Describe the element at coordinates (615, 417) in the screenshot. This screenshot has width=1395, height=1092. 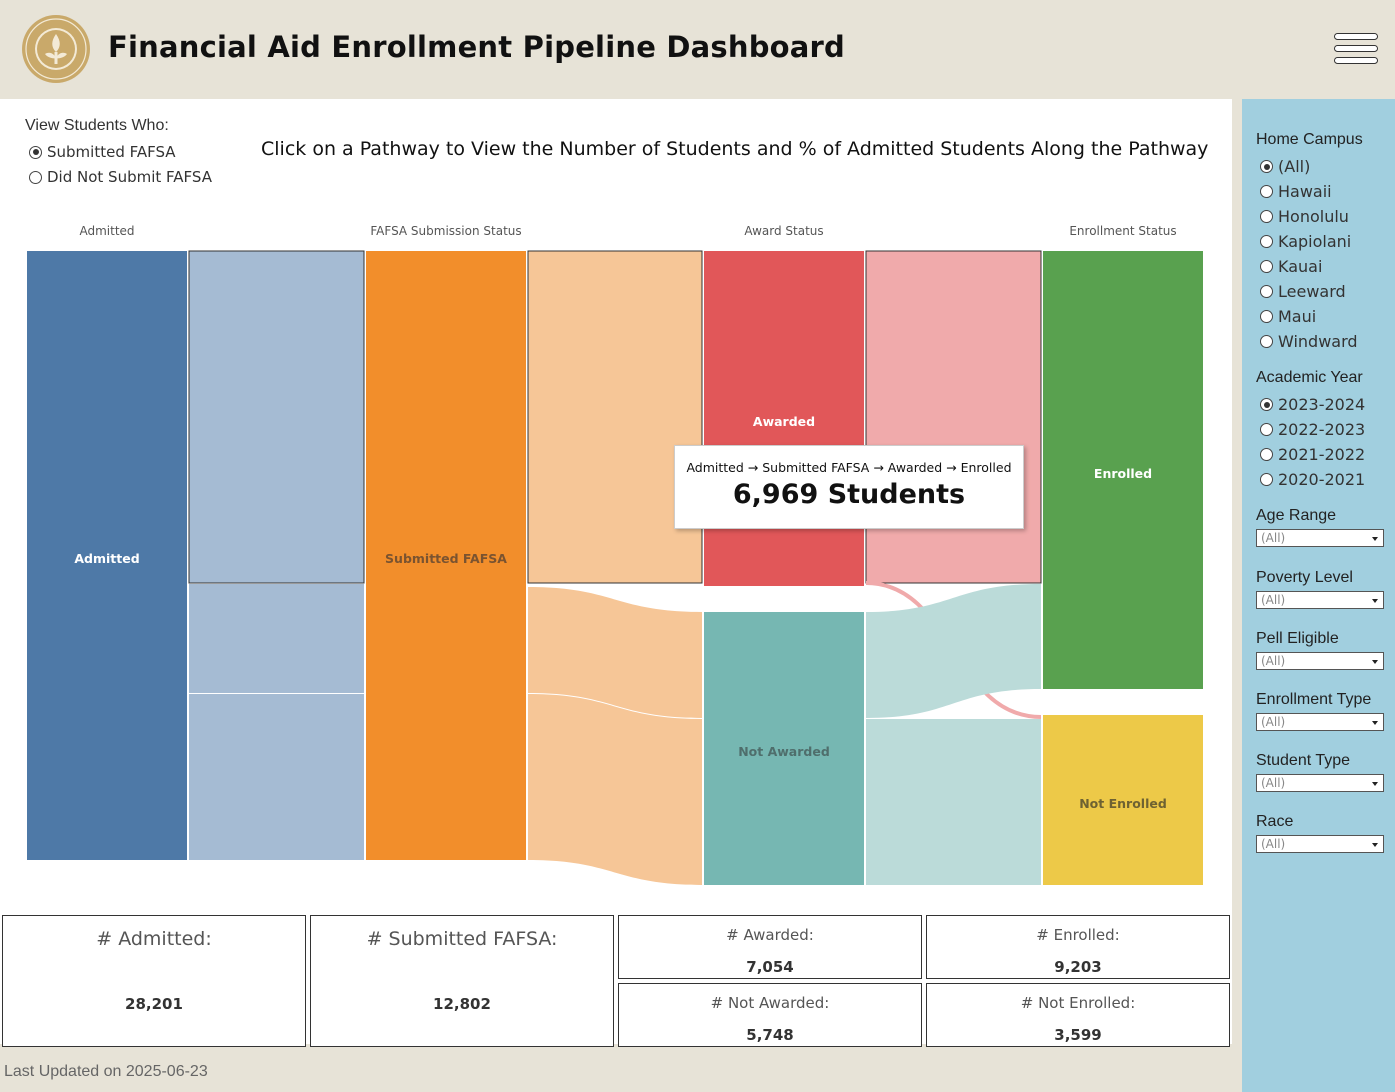
I see `link-fafsa-awarded-enrolled` at that location.